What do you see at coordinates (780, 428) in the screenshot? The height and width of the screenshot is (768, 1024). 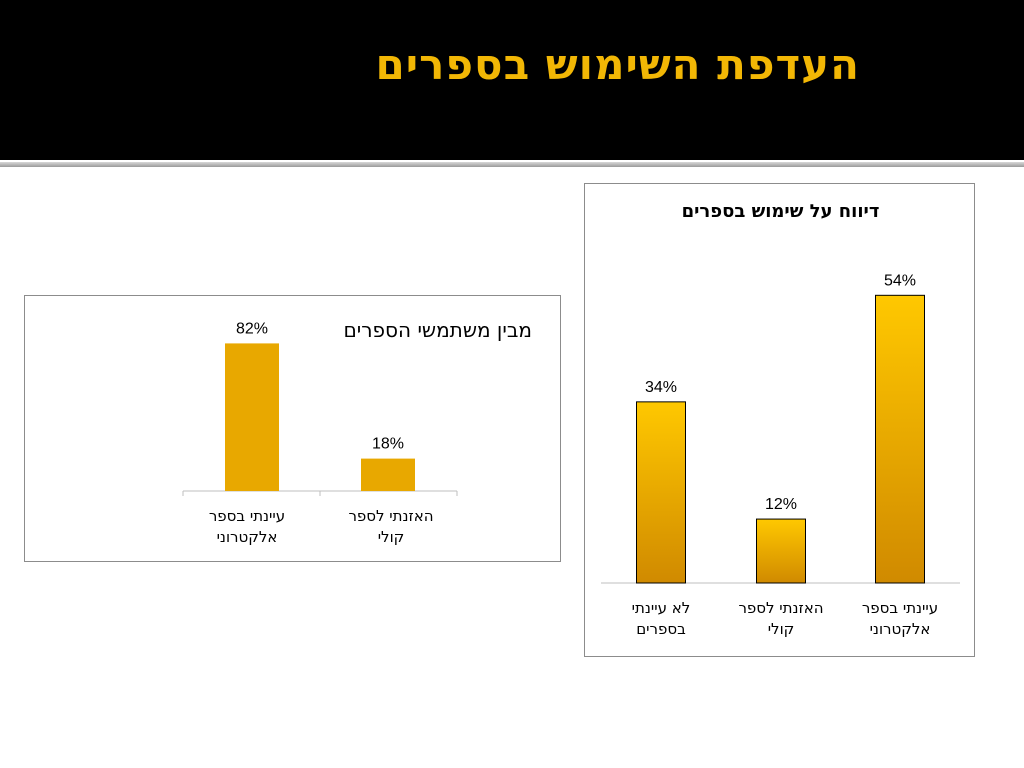 I see `chart-book-usage-report-plot: 34% 12% 54%` at bounding box center [780, 428].